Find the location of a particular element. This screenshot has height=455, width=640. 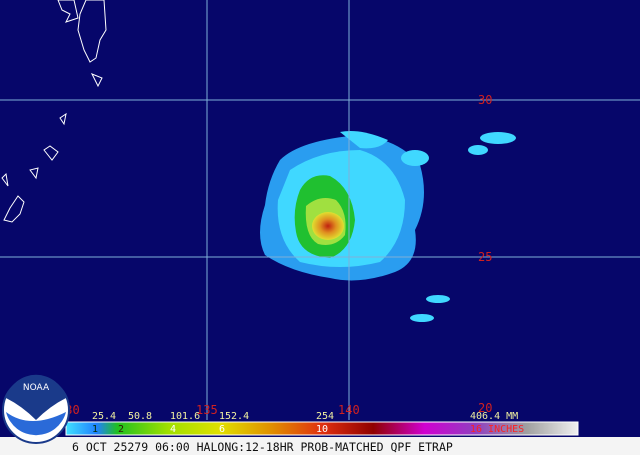

caption-strip is located at coordinates (320, 446).